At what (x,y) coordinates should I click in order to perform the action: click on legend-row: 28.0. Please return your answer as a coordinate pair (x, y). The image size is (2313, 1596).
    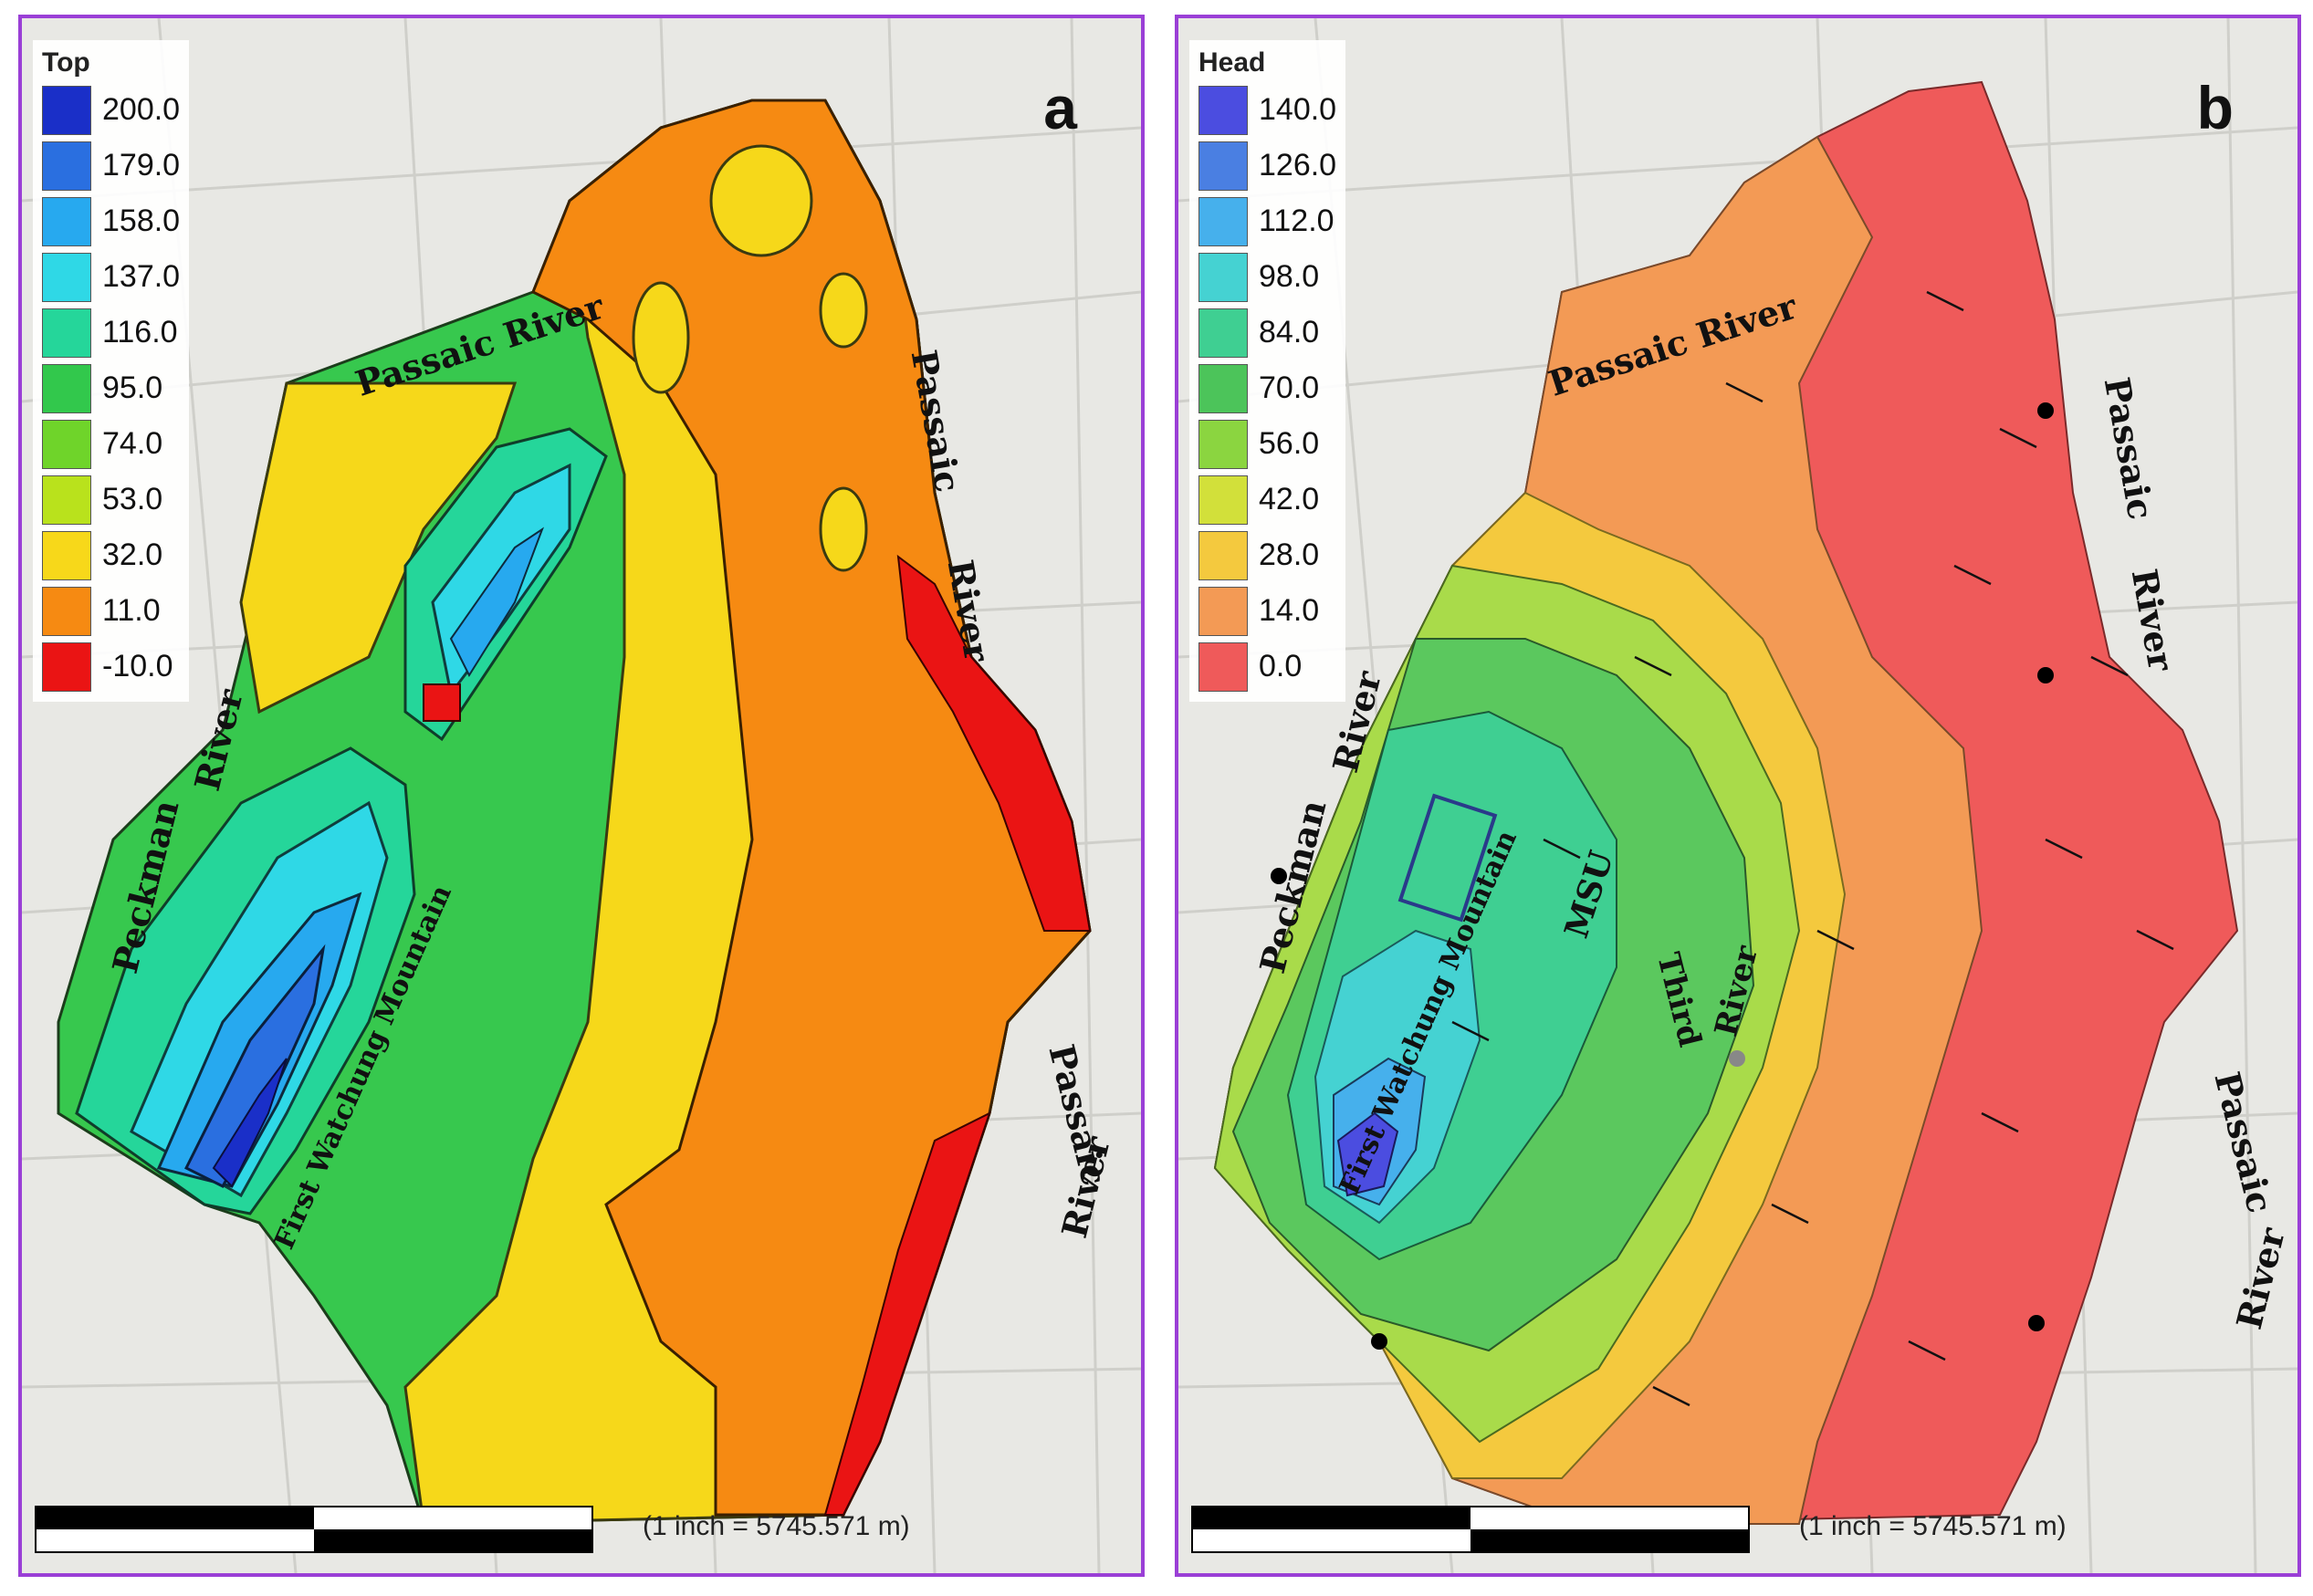
    Looking at the image, I should click on (1267, 555).